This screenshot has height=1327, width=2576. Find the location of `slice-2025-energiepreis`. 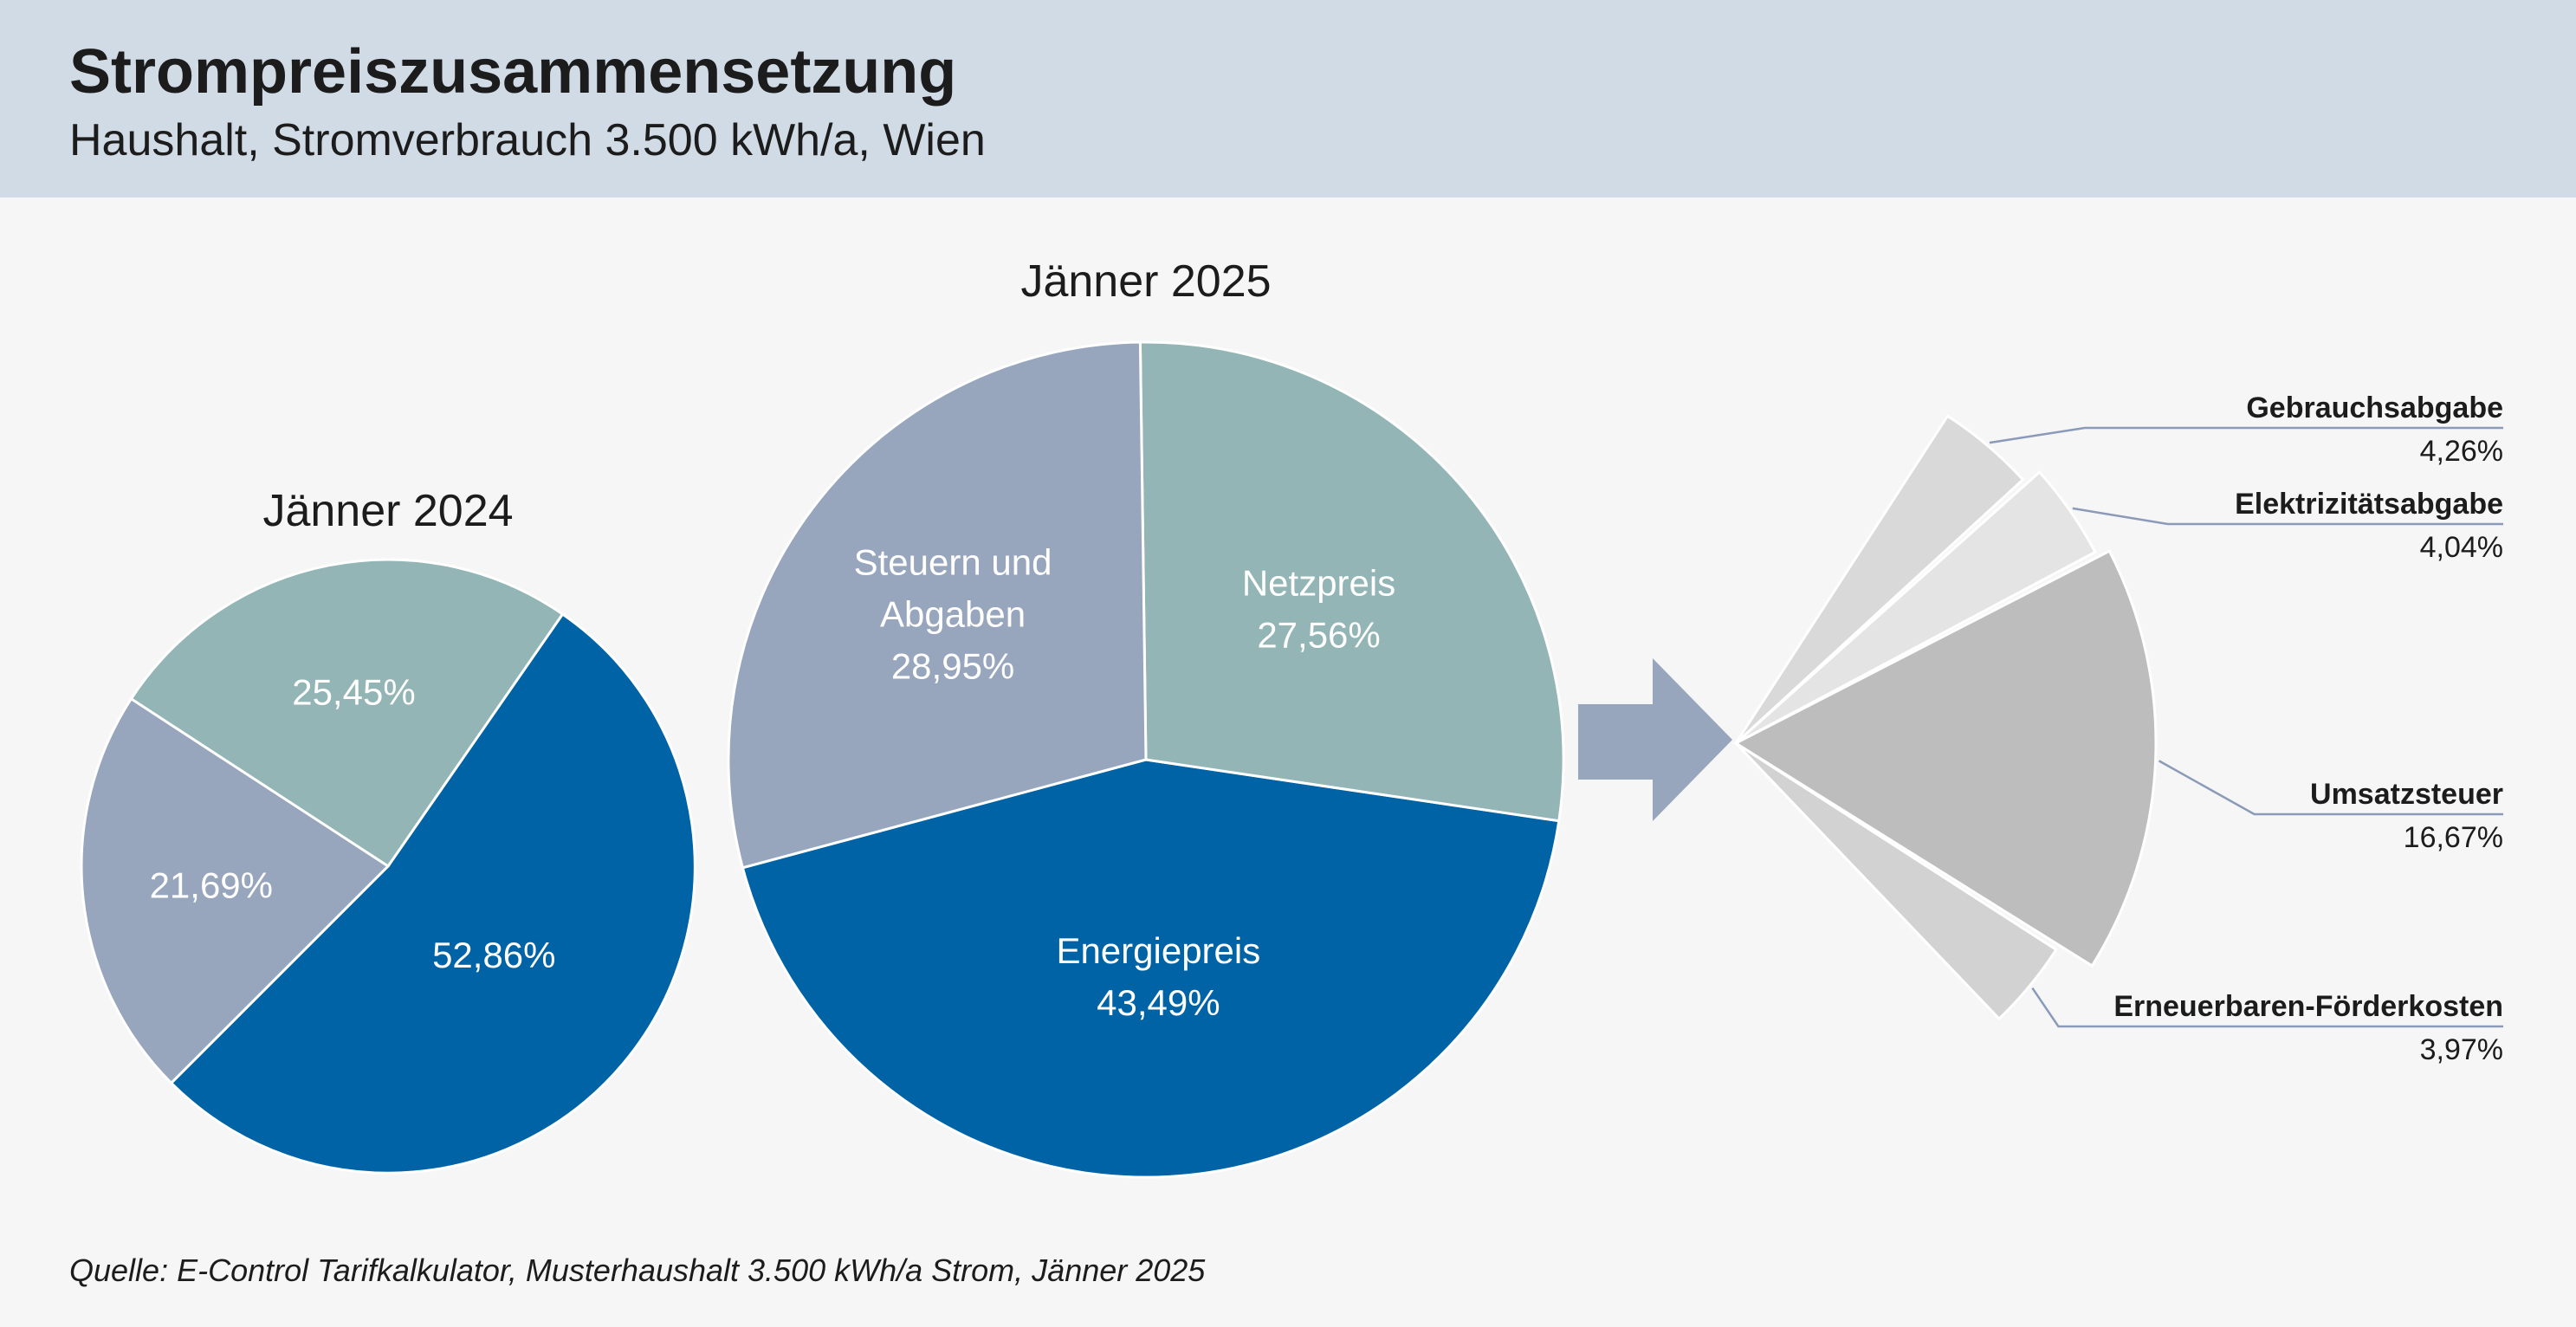

slice-2025-energiepreis is located at coordinates (1151, 968).